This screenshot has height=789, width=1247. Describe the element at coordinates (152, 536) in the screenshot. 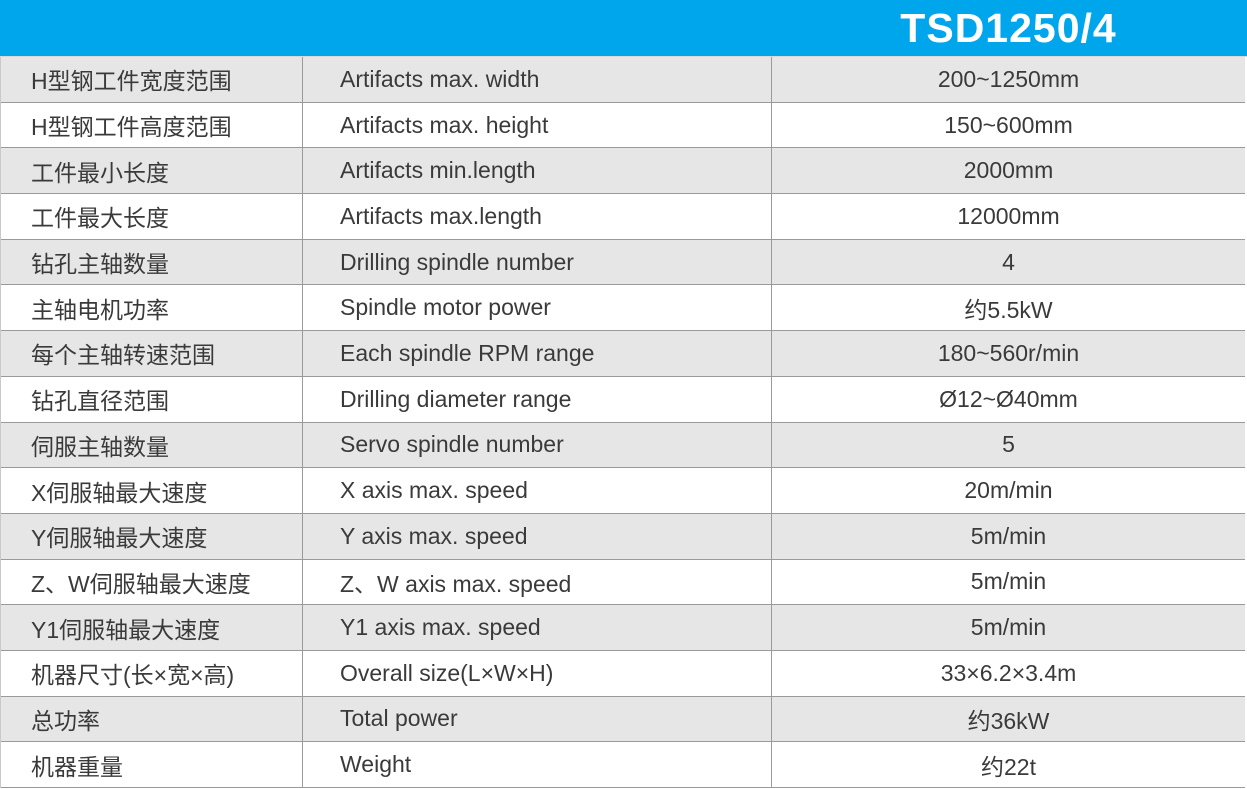

I see `chinese-label: Y伺服轴最大速度` at that location.